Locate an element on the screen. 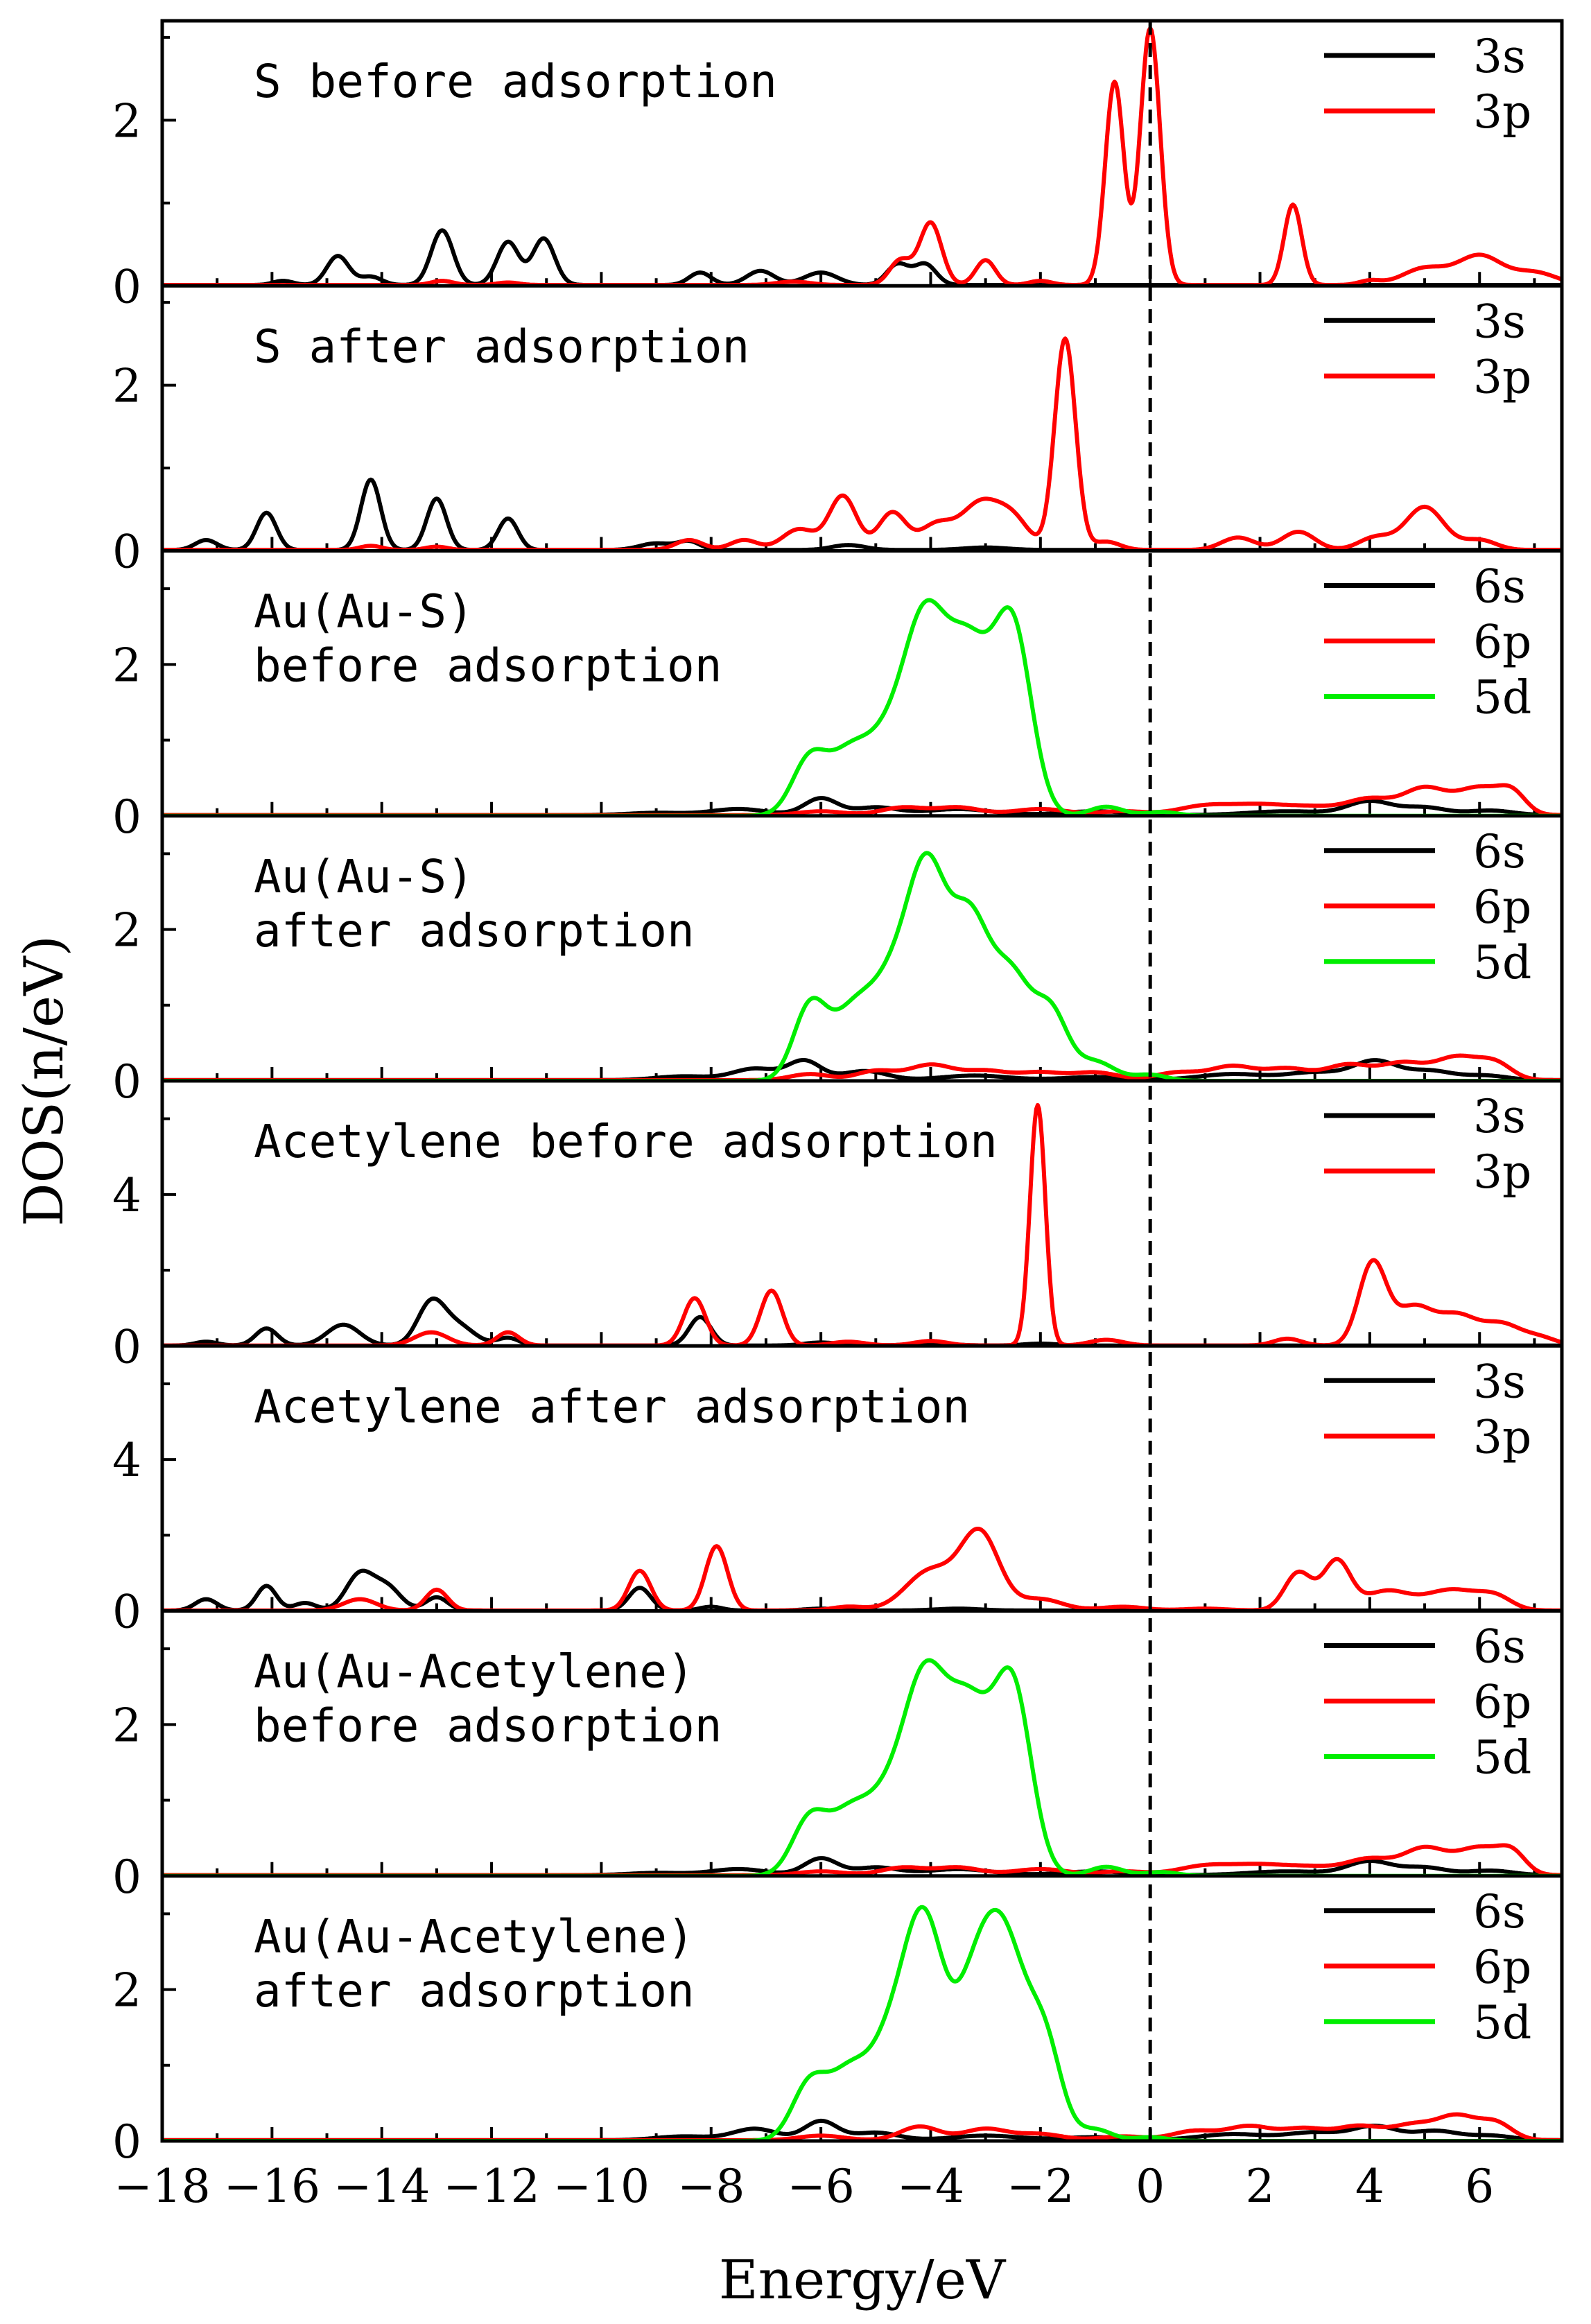  x-tick-label: −14 is located at coordinates (382, 2186).